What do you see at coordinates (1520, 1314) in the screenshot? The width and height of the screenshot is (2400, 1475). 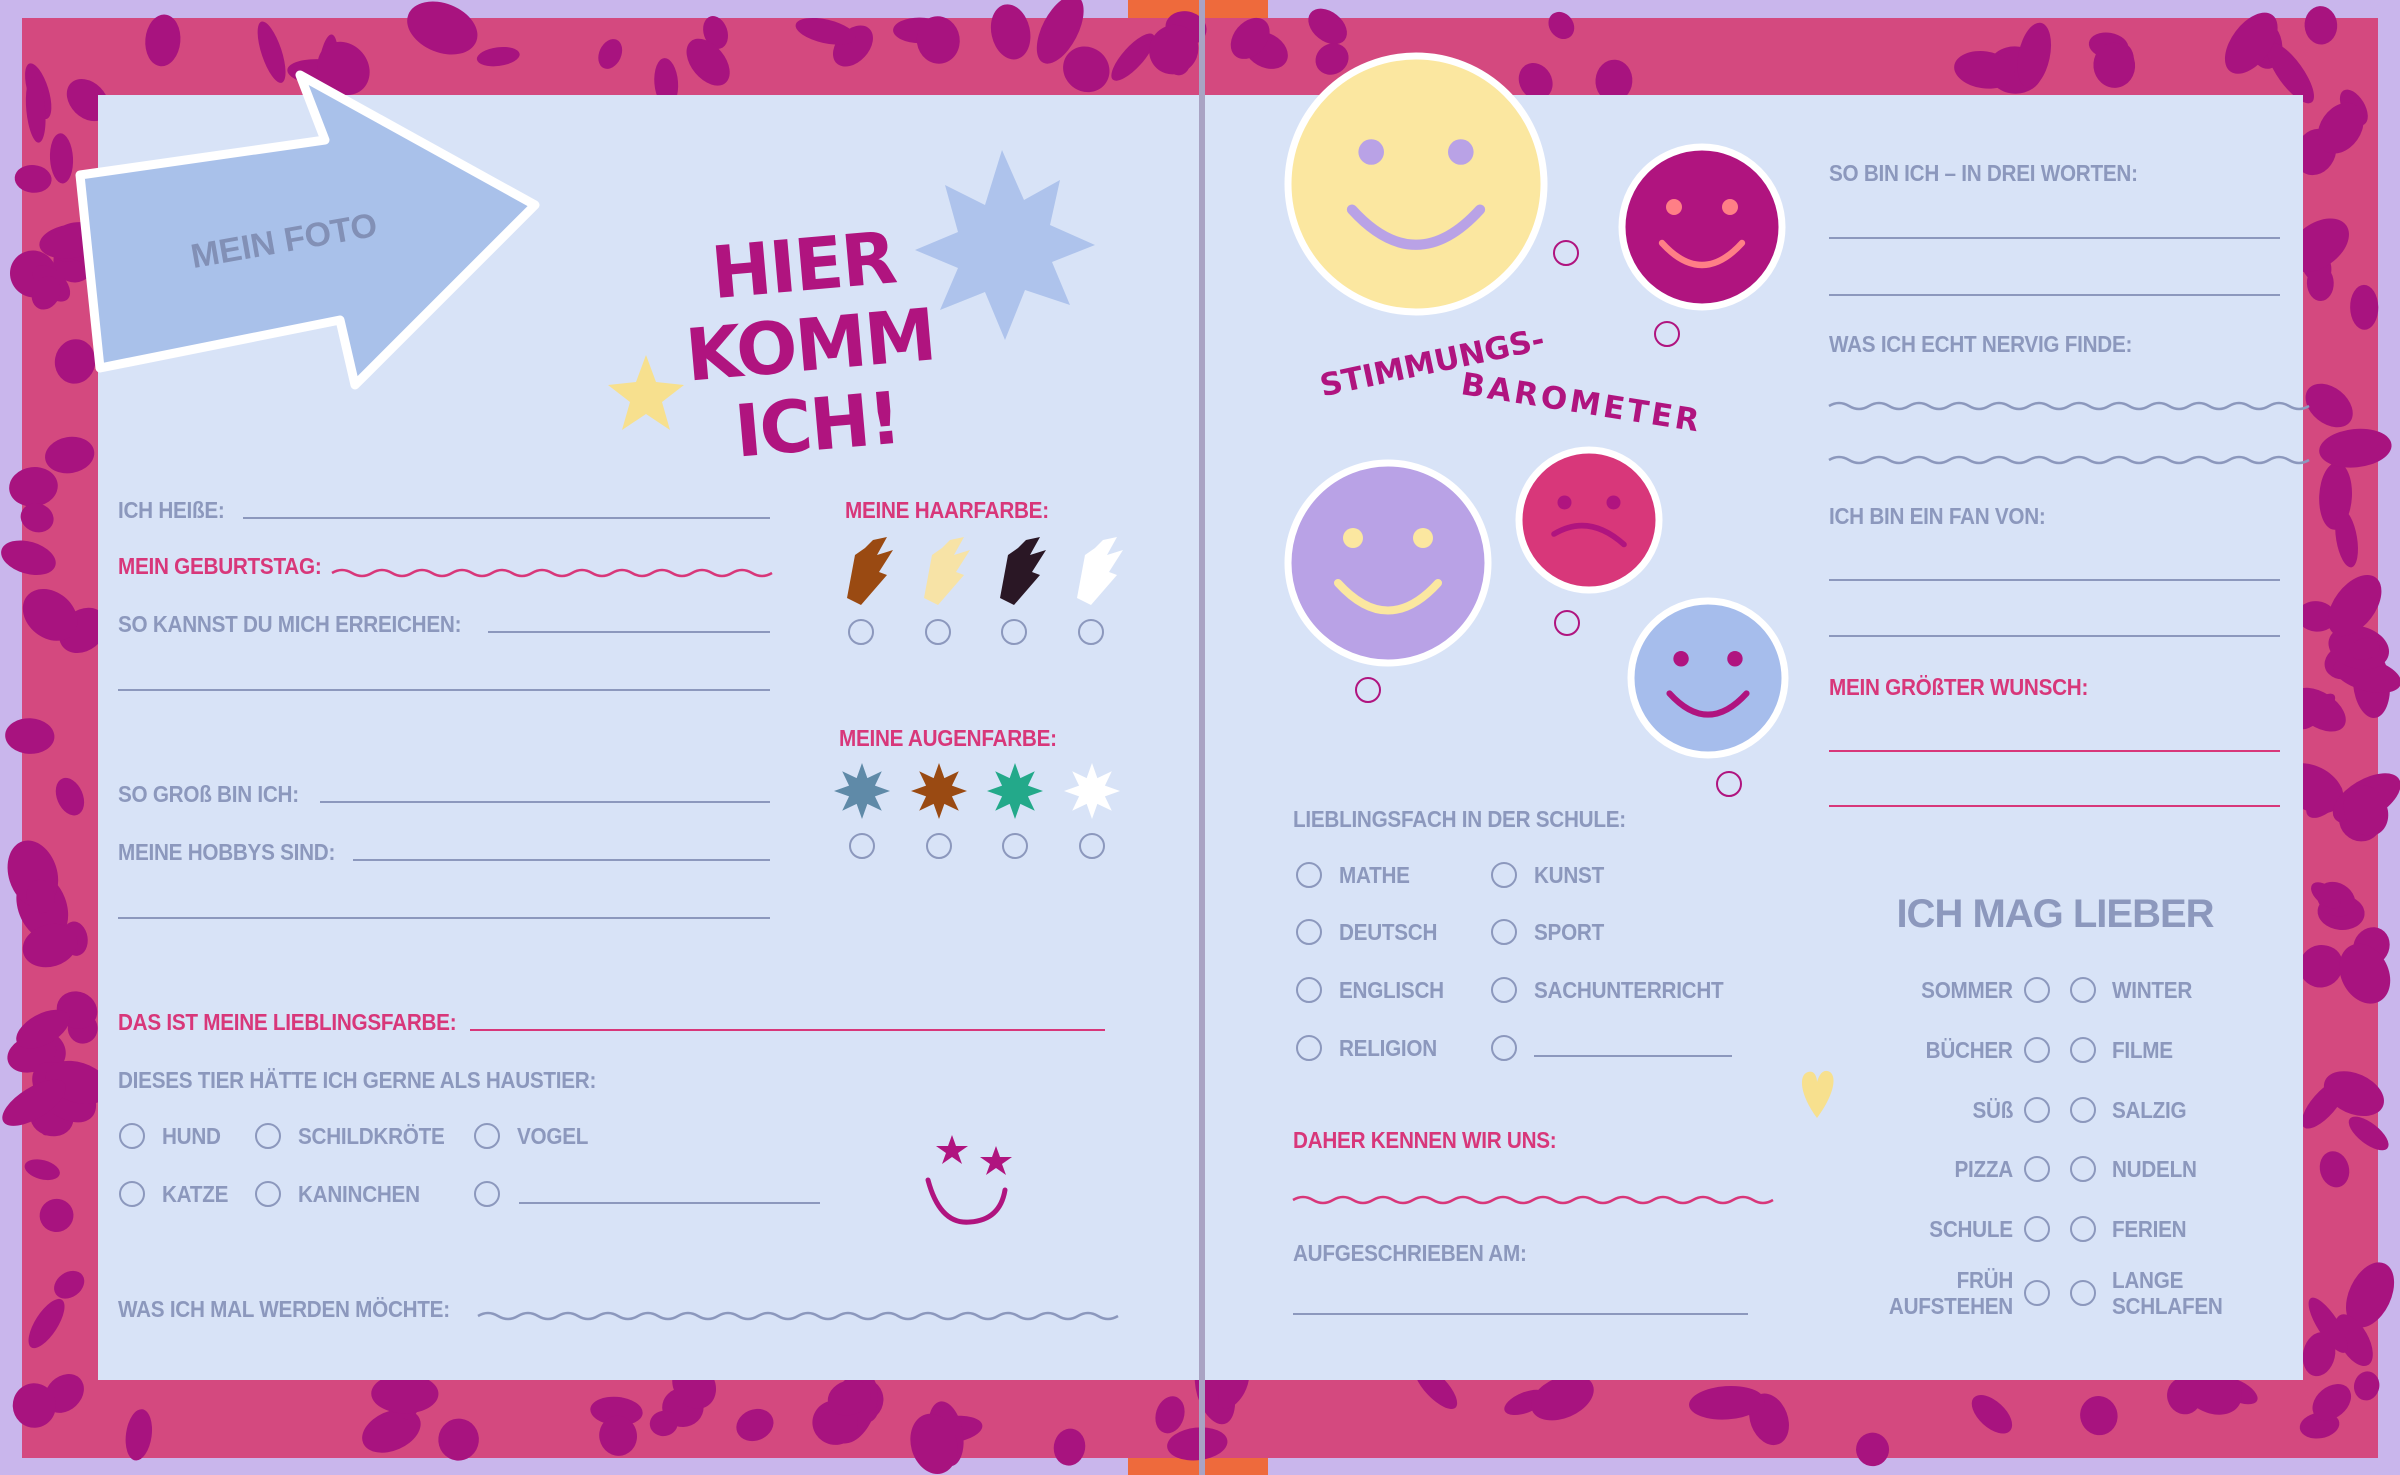 I see `written-date-field` at bounding box center [1520, 1314].